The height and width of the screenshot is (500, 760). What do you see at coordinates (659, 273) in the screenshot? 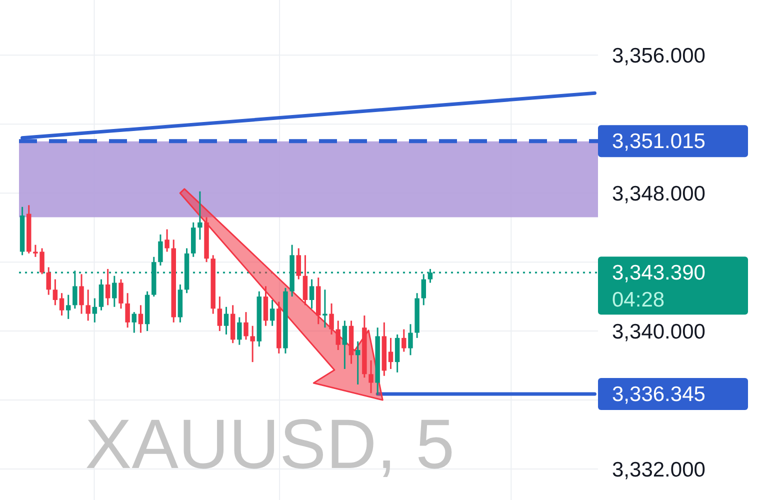
I see `ref-line-label: 3,343.390` at bounding box center [659, 273].